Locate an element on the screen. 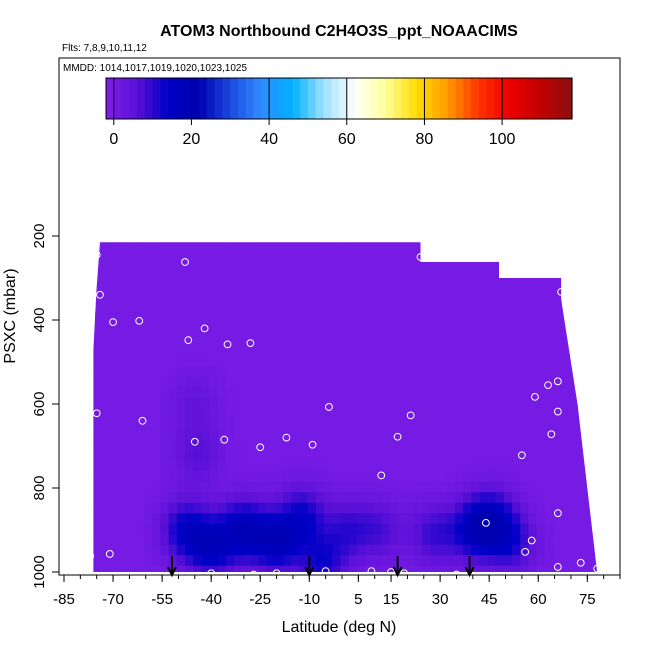 The image size is (650, 655). flights-subtitle: Flts: 7,8,9,10,11,12 is located at coordinates (104, 48).